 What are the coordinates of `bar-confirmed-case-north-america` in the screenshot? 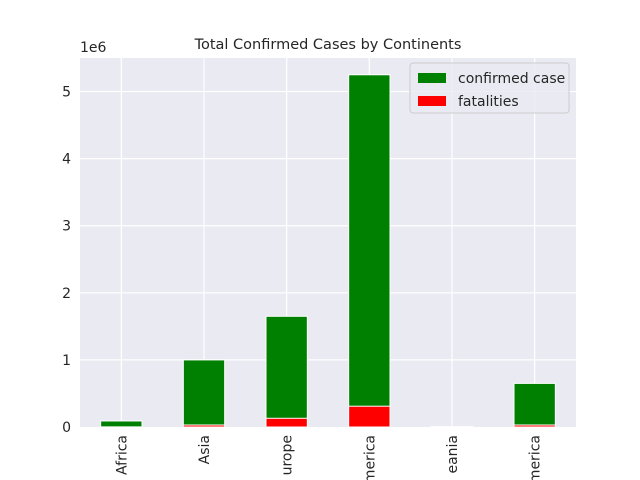 It's located at (369, 251).